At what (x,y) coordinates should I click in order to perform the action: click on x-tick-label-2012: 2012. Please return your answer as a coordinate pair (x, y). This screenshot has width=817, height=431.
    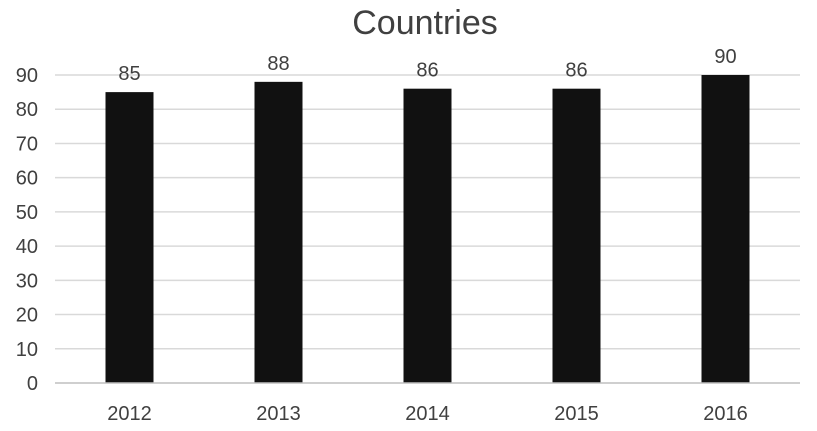
    Looking at the image, I should click on (129, 414).